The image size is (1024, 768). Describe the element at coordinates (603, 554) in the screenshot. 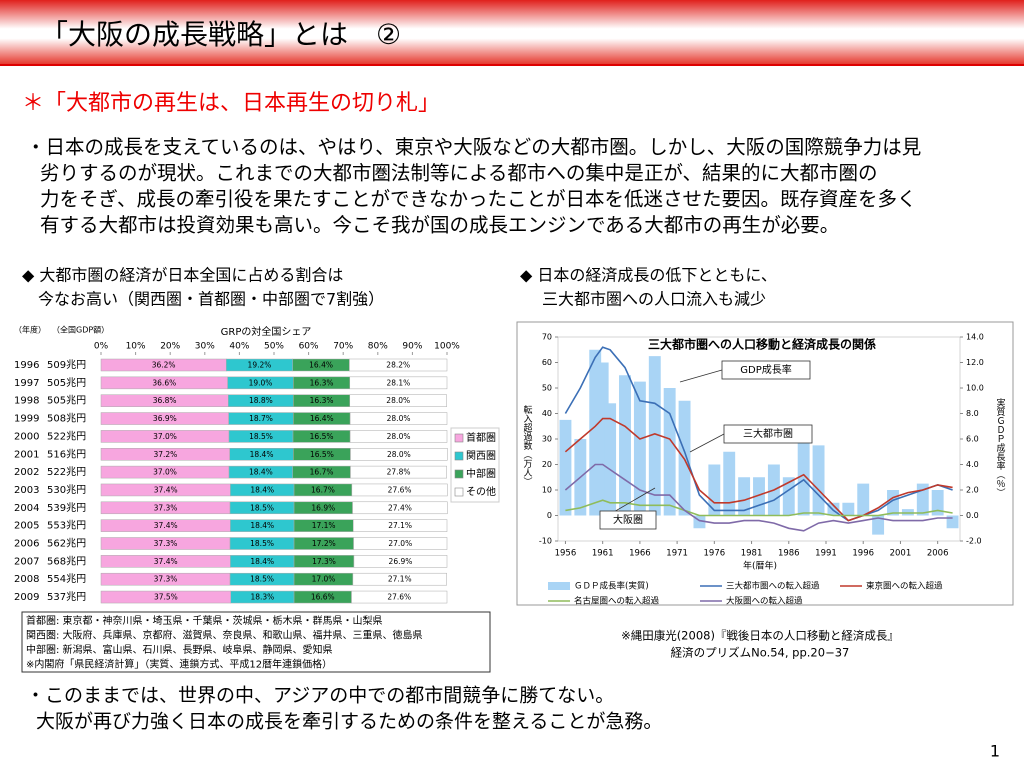

I see `x-tick-label: 1961` at that location.